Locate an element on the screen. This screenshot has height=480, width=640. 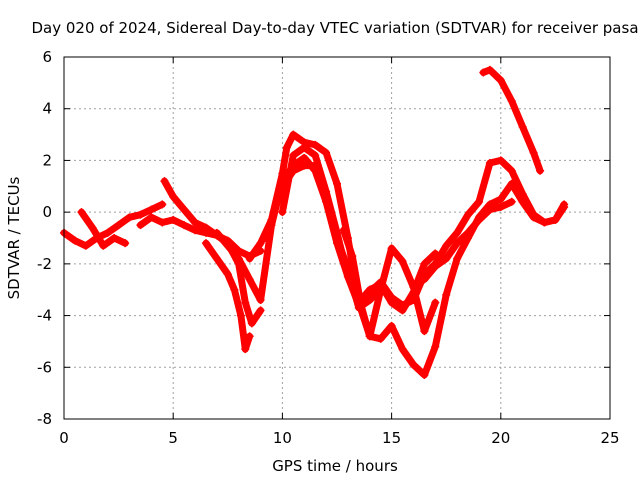
x-axis-label: GPS time / hours is located at coordinates (335, 466).